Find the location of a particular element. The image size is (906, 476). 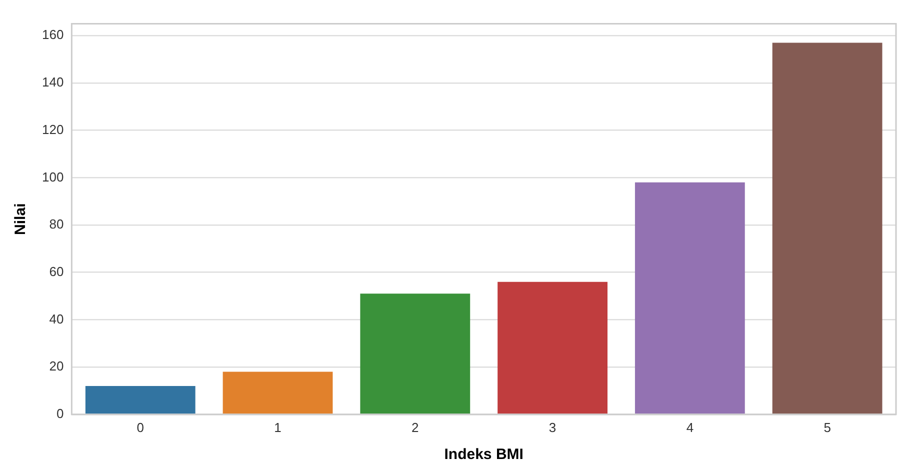

x-tick-label: 1 is located at coordinates (278, 427).